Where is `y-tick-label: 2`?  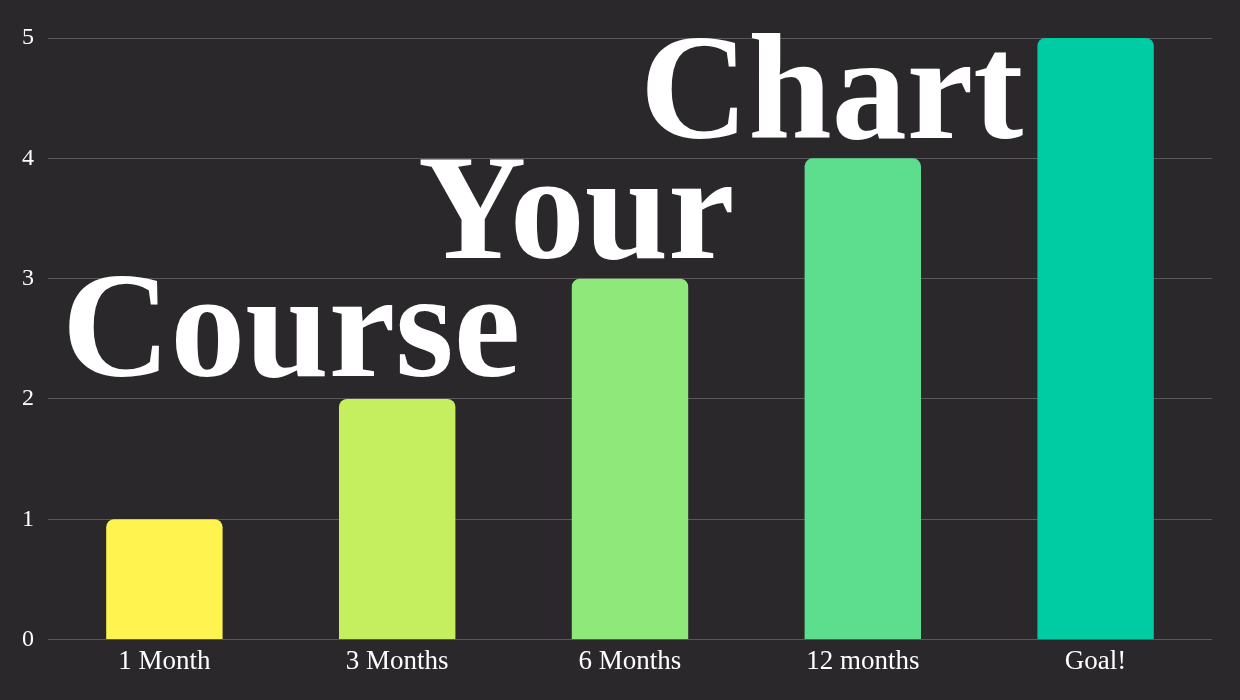
y-tick-label: 2 is located at coordinates (28, 397).